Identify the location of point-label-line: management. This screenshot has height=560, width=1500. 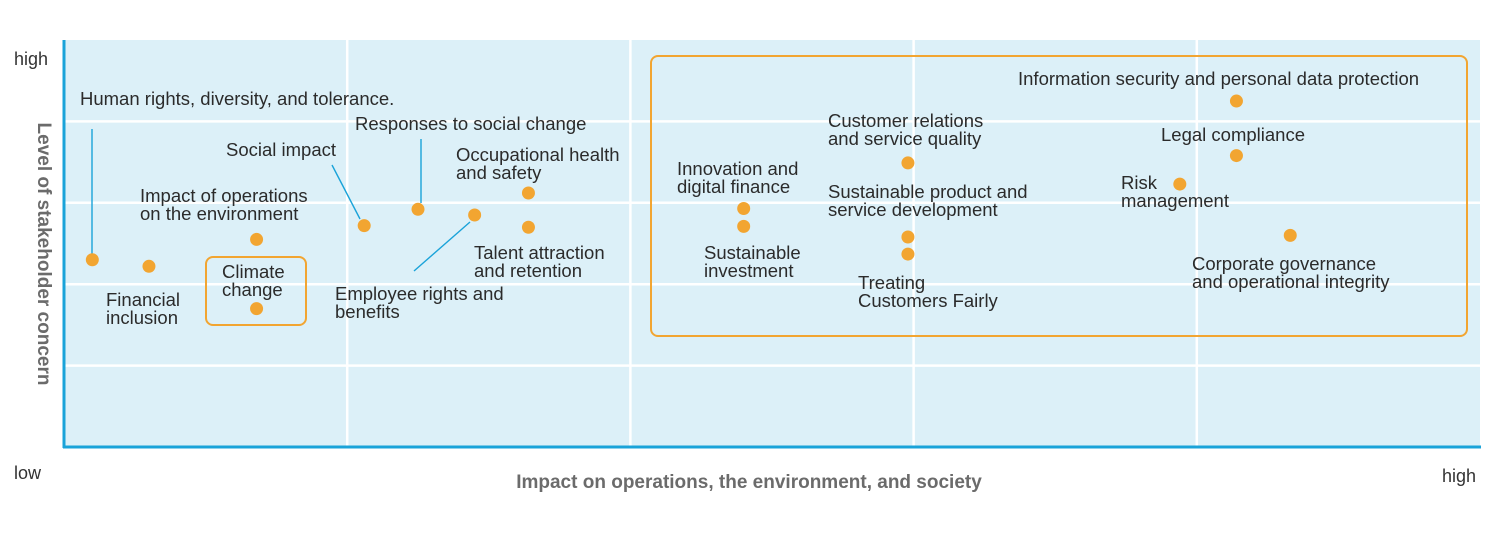
(1175, 200).